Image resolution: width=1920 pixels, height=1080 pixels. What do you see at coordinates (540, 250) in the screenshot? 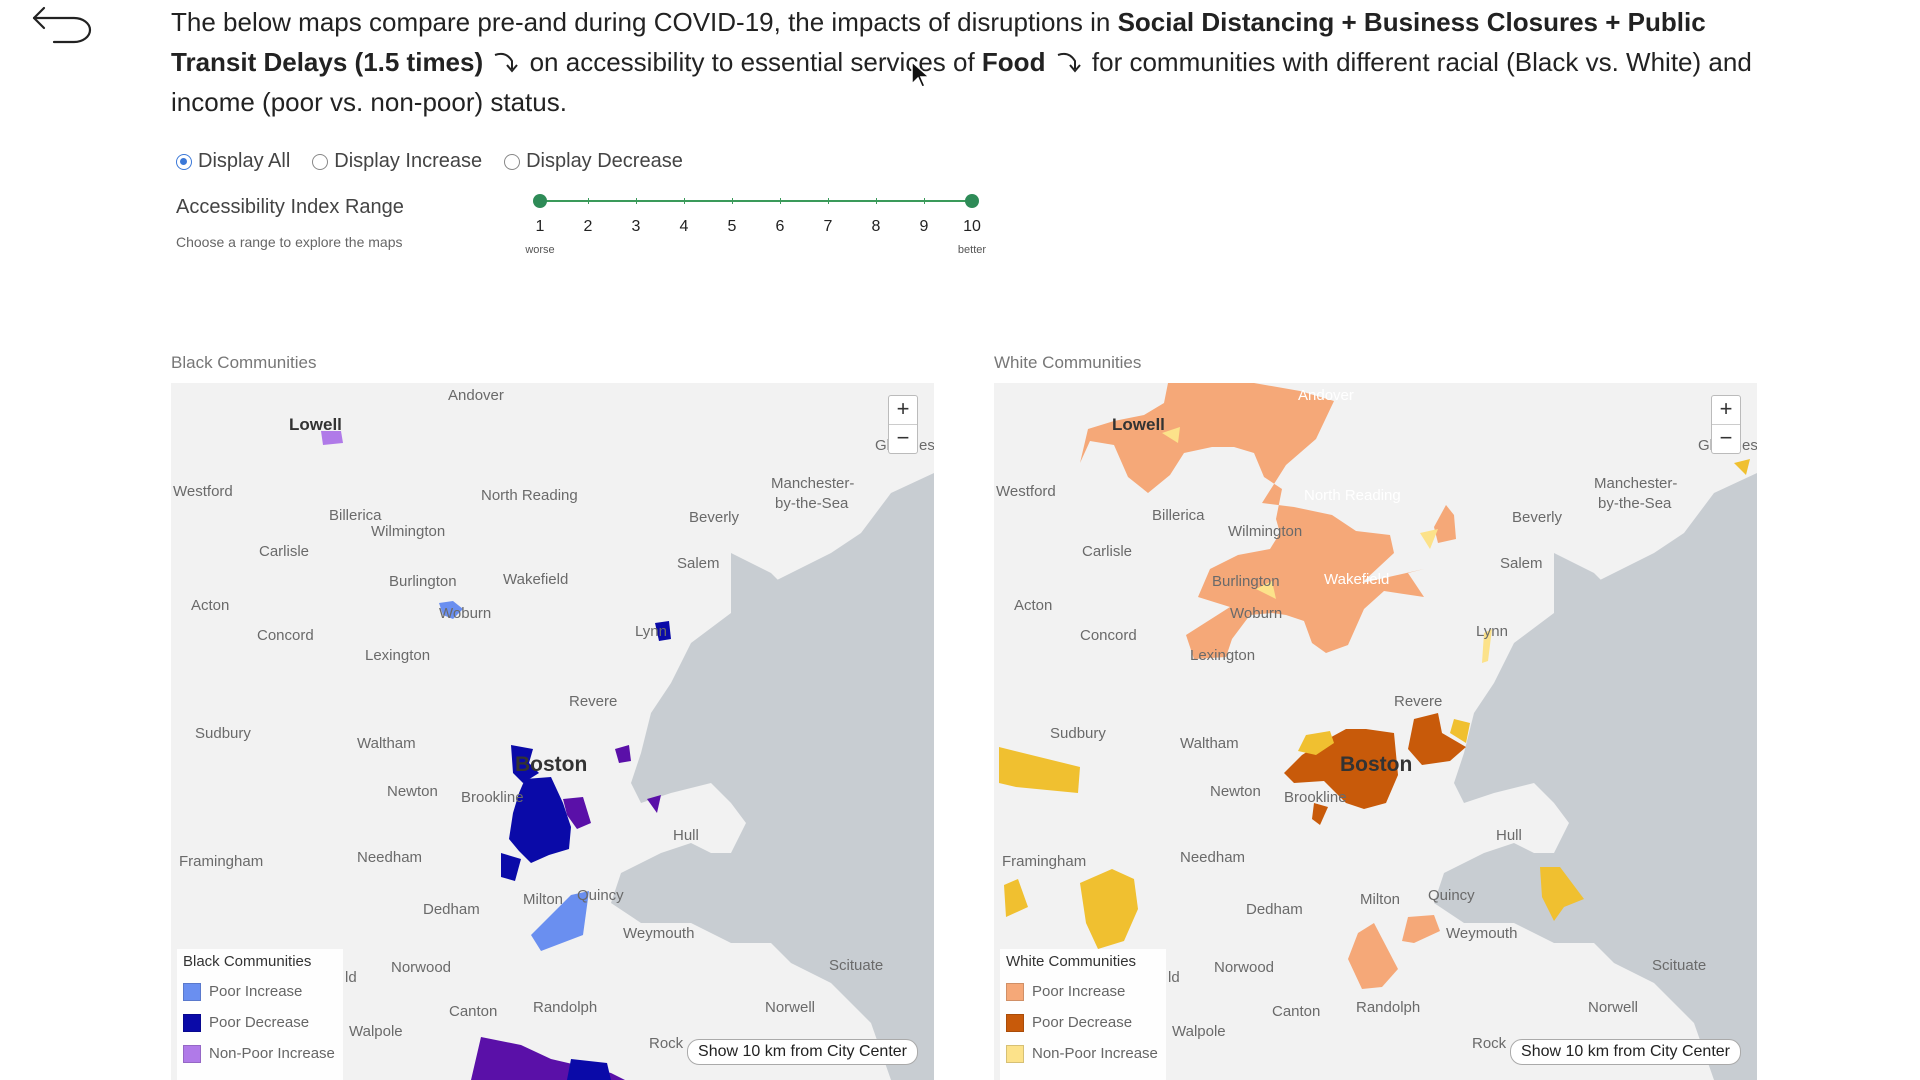
I see `range-low-label: worse` at bounding box center [540, 250].